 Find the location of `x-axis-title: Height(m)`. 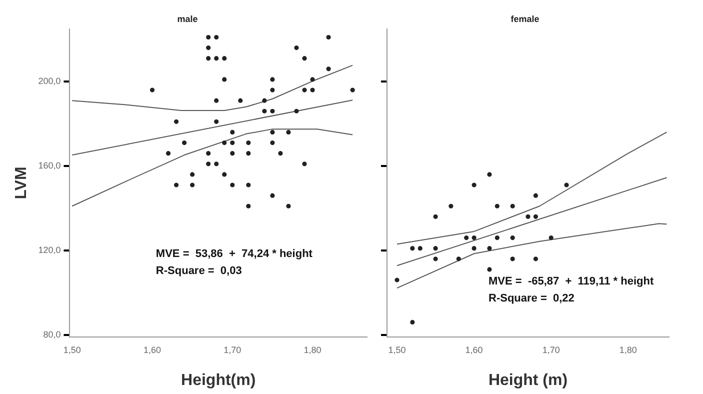

x-axis-title: Height(m) is located at coordinates (218, 380).